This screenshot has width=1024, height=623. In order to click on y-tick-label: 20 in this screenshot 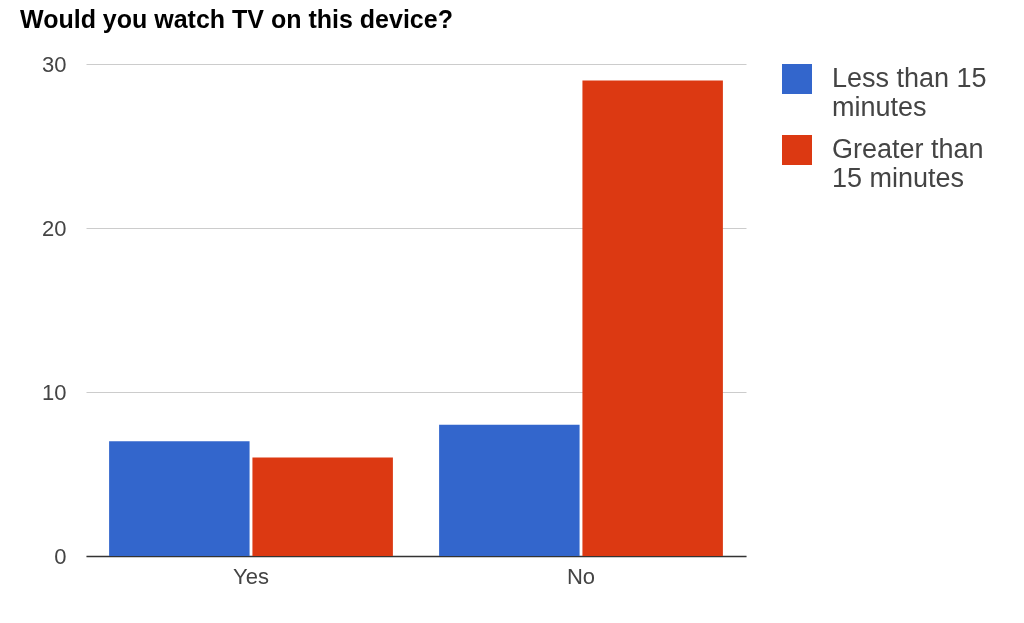, I will do `click(54, 228)`.